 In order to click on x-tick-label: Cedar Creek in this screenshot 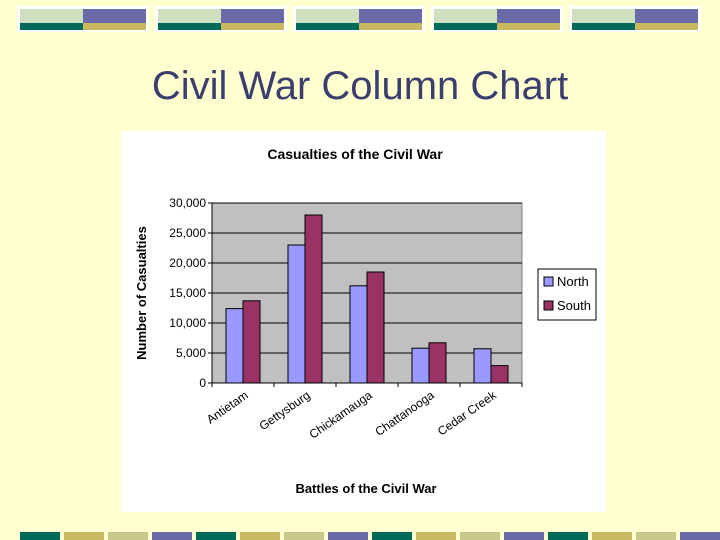, I will do `click(467, 412)`.